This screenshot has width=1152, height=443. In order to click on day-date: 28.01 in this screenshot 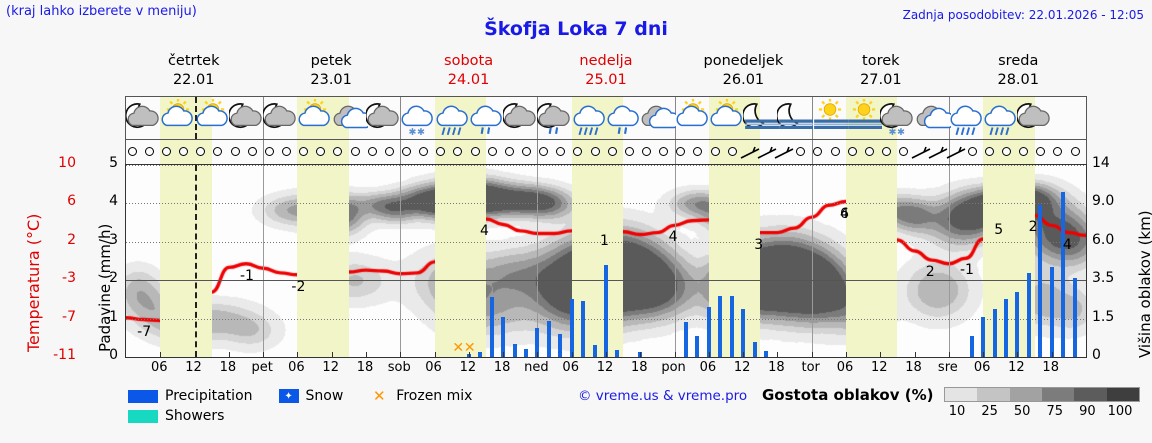, I will do `click(1018, 80)`.